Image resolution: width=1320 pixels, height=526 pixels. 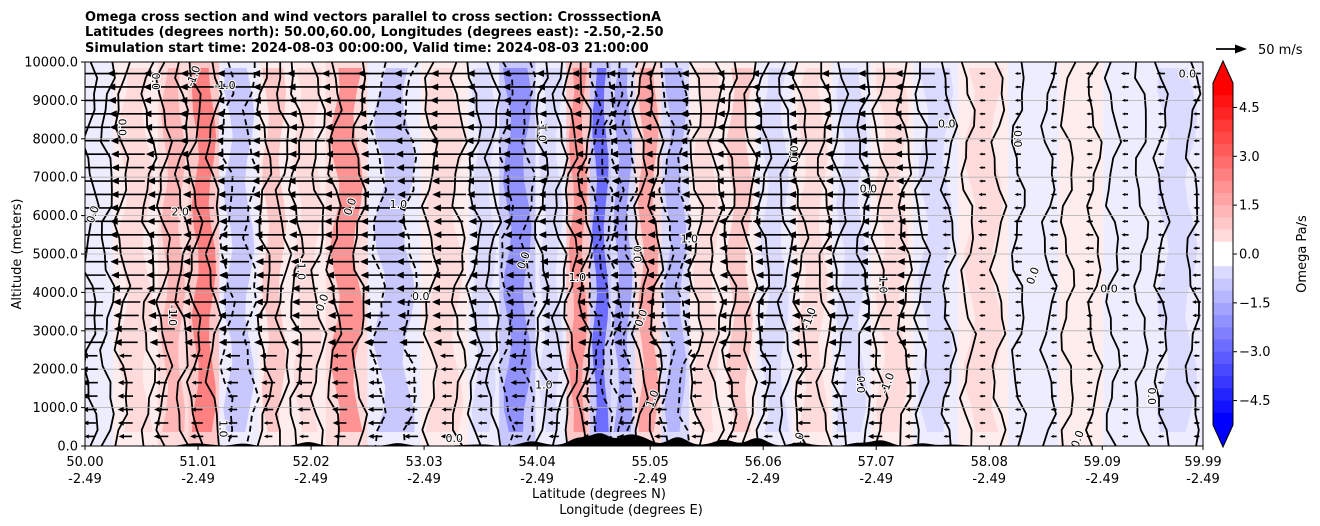 What do you see at coordinates (197, 462) in the screenshot?
I see `x-tick-label-lat: 51.01` at bounding box center [197, 462].